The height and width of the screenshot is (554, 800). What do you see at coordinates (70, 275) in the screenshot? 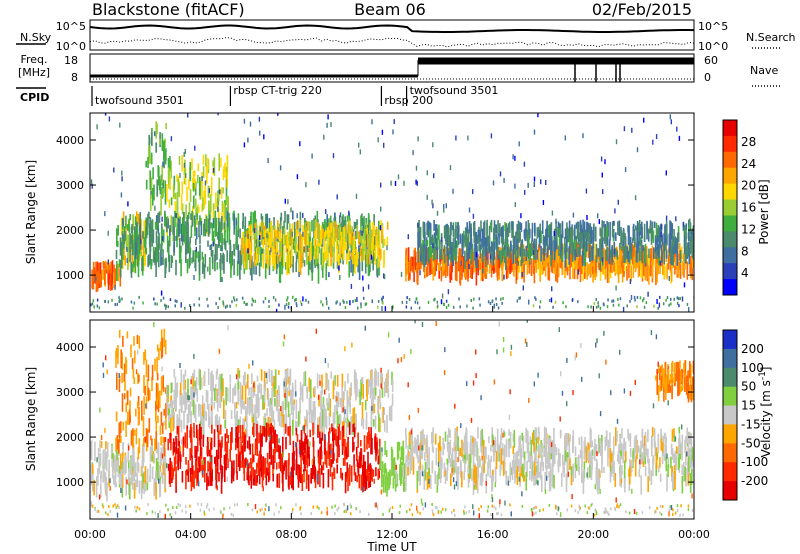
I see `y-tick-label: 1000` at bounding box center [70, 275].